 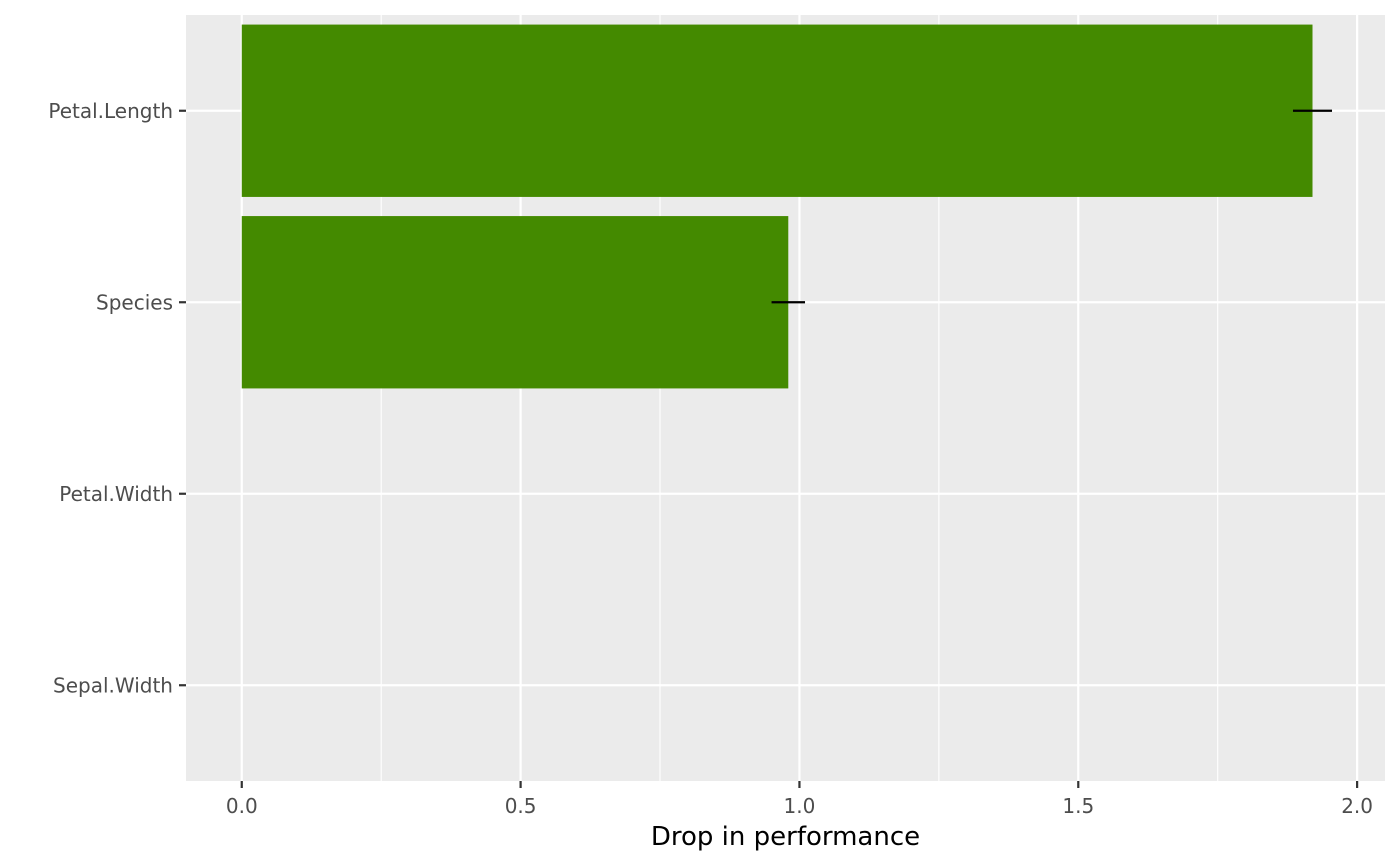 What do you see at coordinates (113, 685) in the screenshot?
I see `y-tick-label: Sepal.Width` at bounding box center [113, 685].